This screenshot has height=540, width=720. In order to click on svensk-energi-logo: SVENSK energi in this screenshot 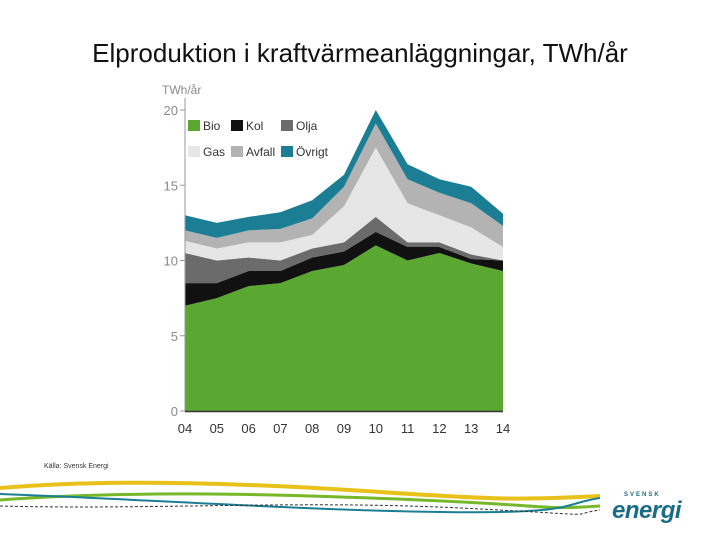, I will do `click(651, 508)`.